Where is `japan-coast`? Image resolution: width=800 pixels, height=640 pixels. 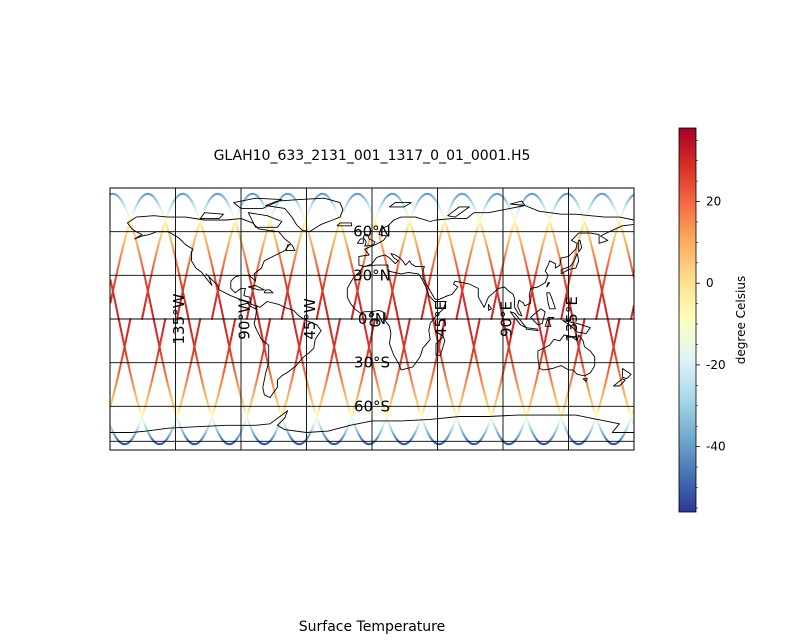
japan-coast is located at coordinates (570, 264).